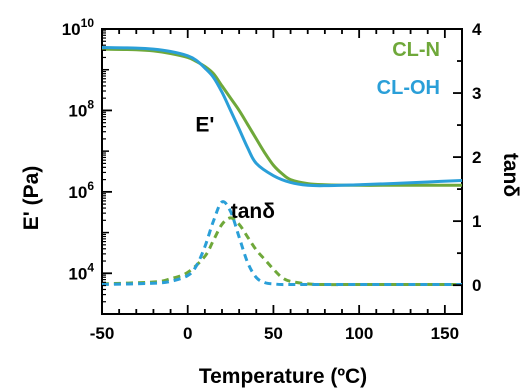 This screenshot has width=520, height=389. I want to click on y2-tick-label: 4, so click(477, 29).